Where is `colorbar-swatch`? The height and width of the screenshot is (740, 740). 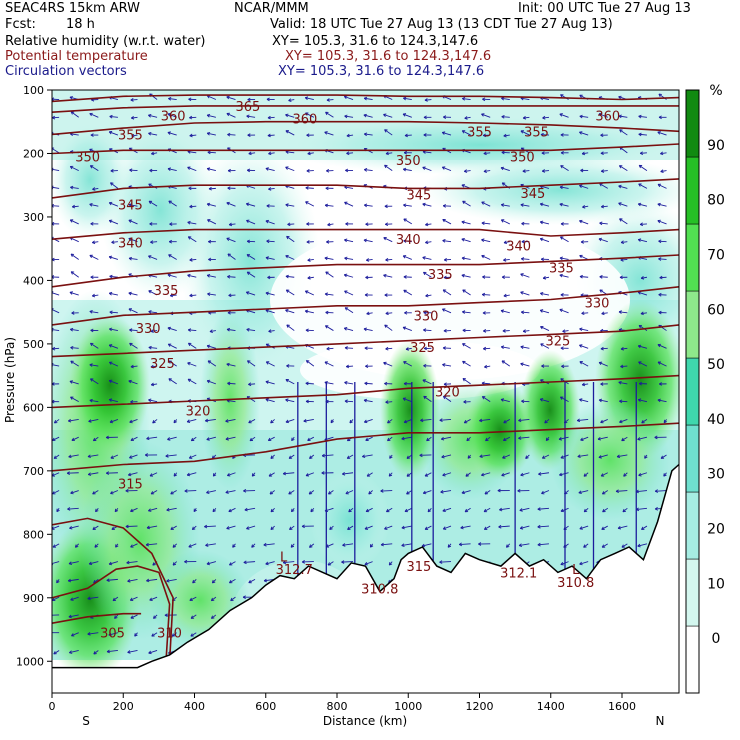 colorbar-swatch is located at coordinates (692, 592).